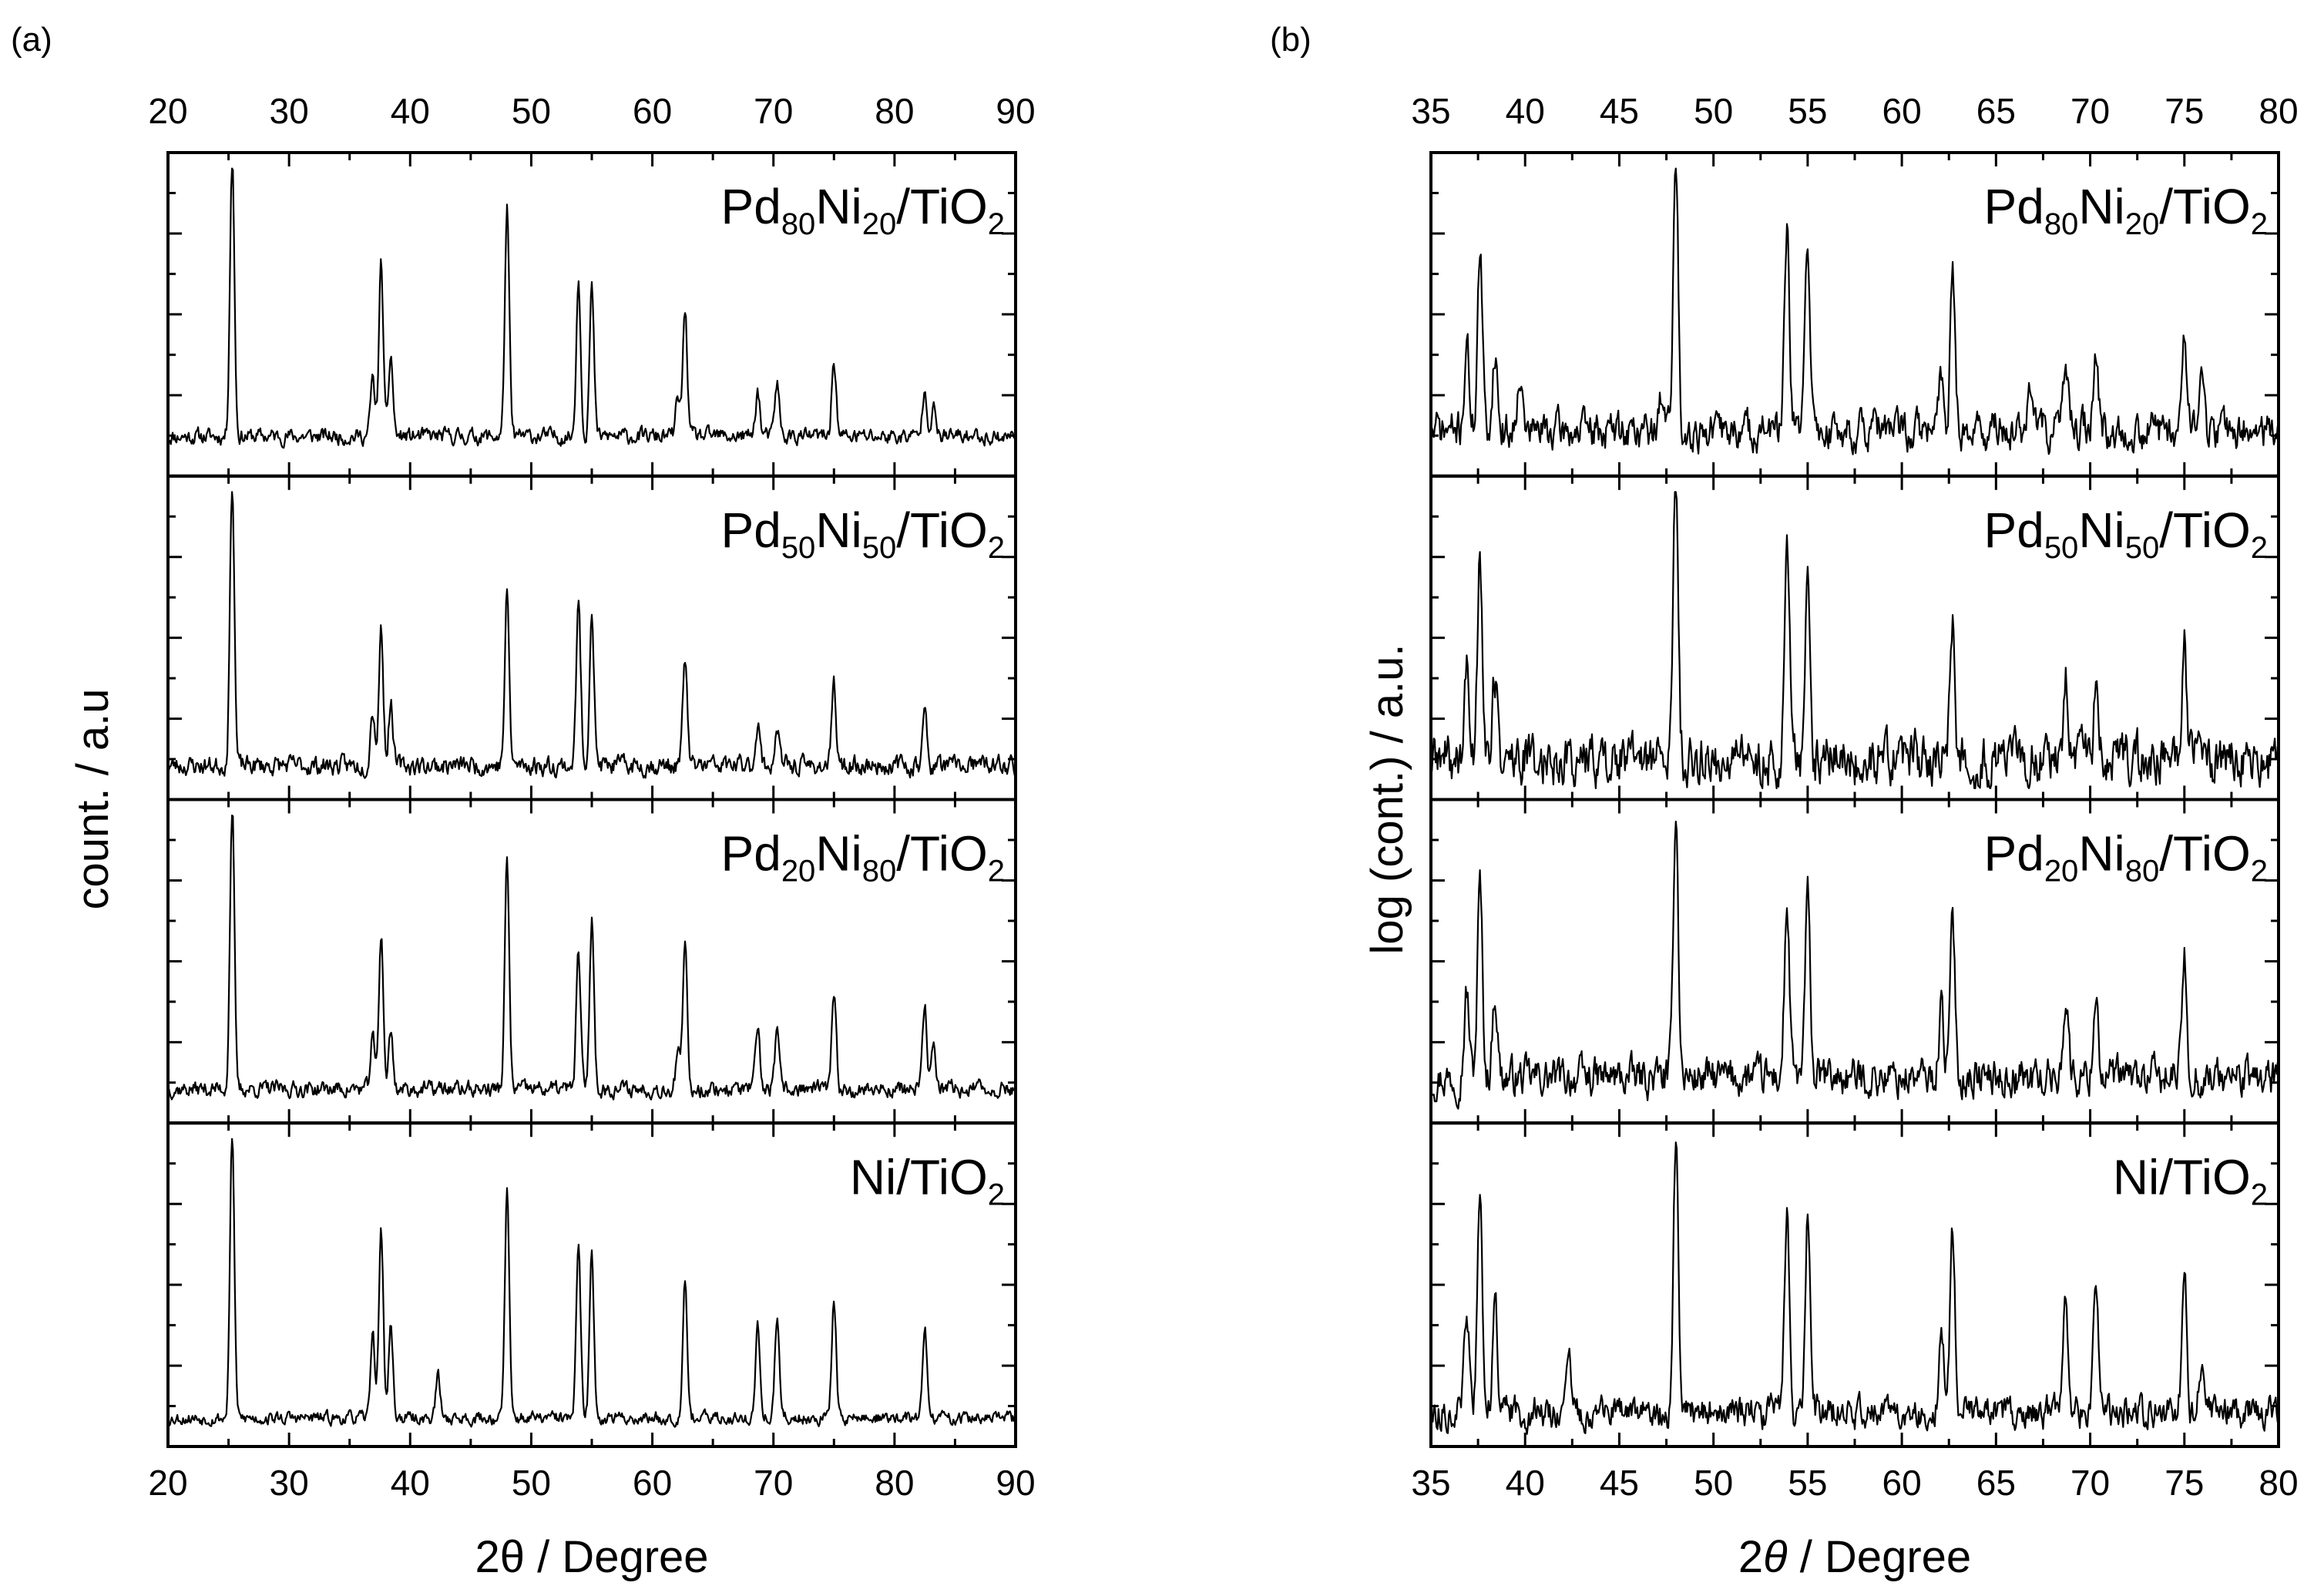 The height and width of the screenshot is (1596, 2314). I want to click on x-tick-label-top: 45, so click(1619, 111).